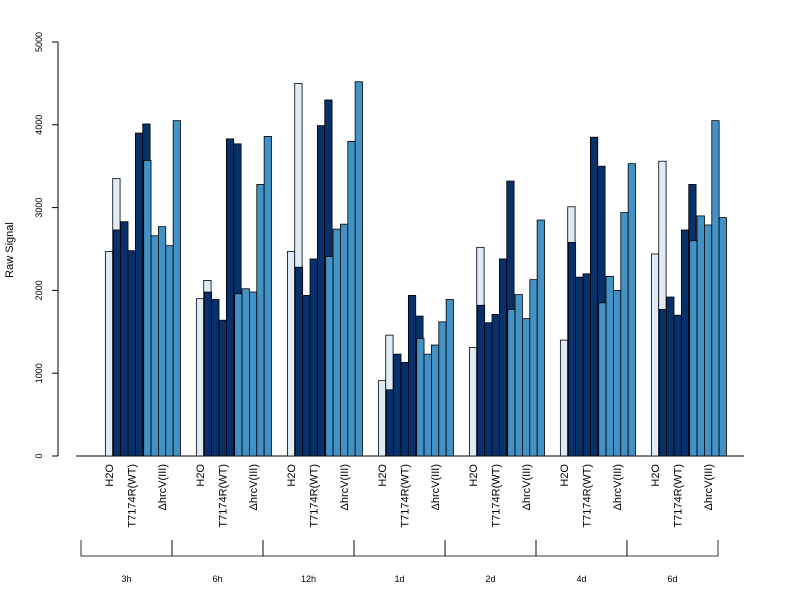 The height and width of the screenshot is (605, 800). I want to click on y-axis: 0 1000 2000 3000 4000 5000, so click(46, 245).